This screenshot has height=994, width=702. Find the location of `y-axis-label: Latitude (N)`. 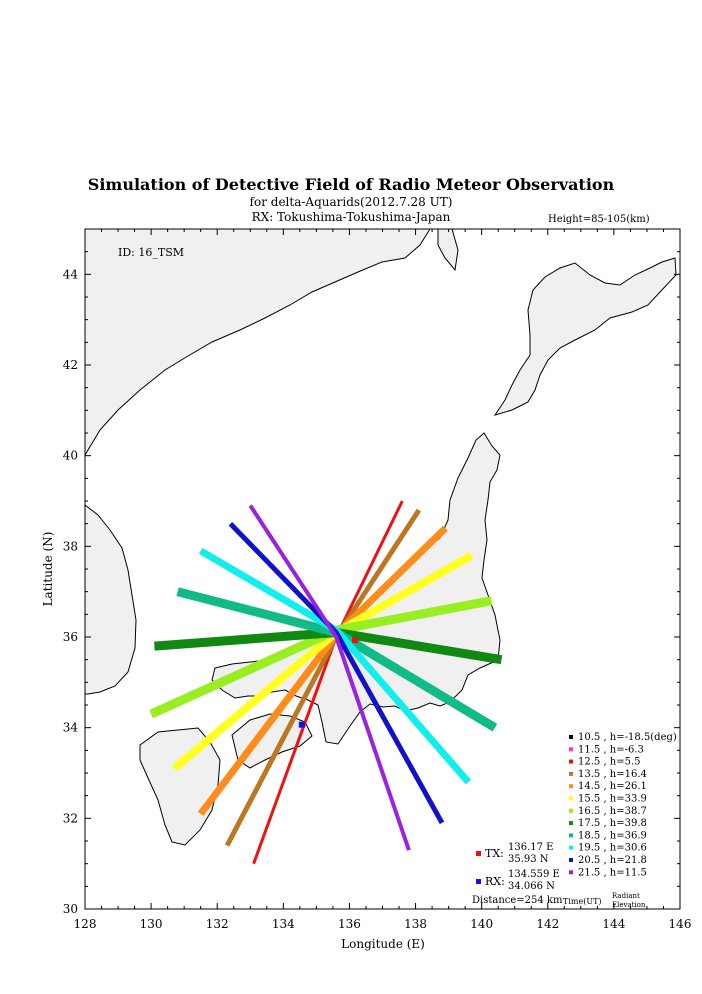

y-axis-label: Latitude (N) is located at coordinates (48, 569).